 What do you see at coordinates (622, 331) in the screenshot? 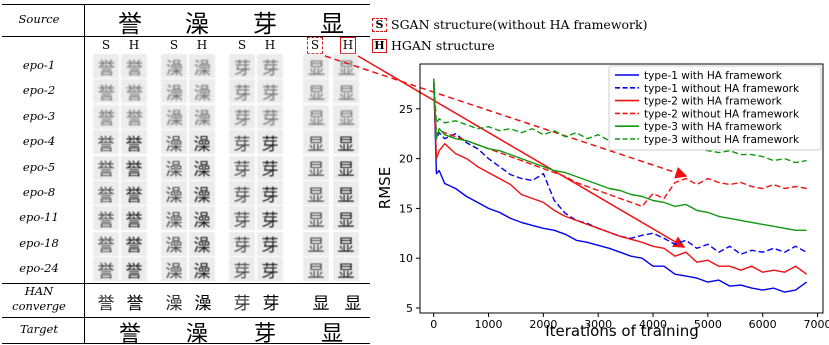
I see `x-axis-label: Iterations of training` at bounding box center [622, 331].